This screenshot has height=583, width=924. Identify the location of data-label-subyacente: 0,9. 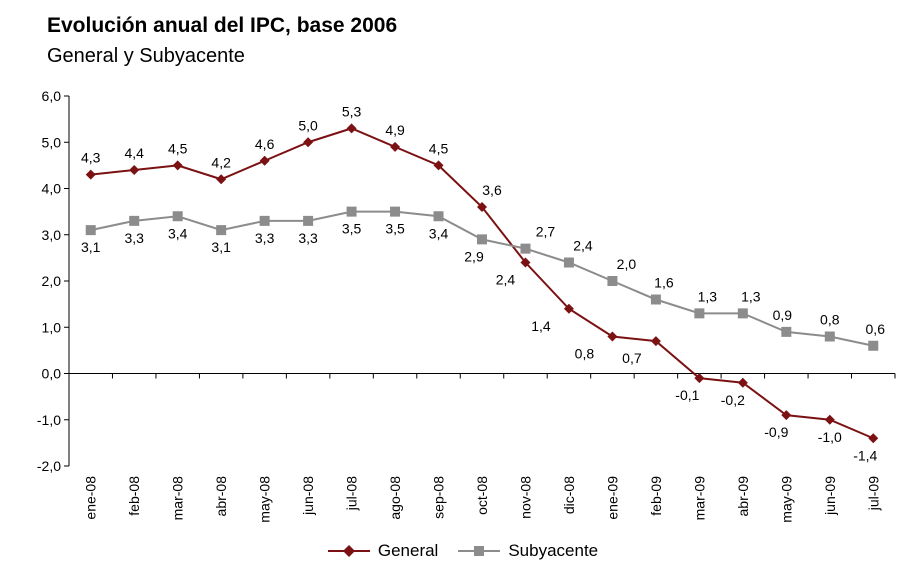
(783, 315).